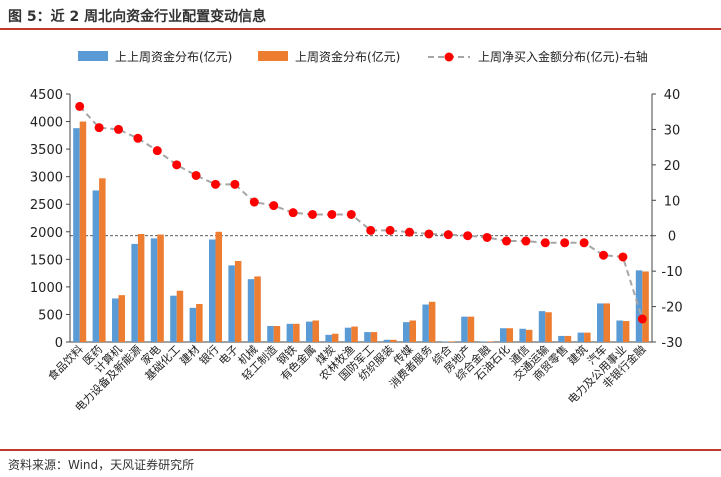 This screenshot has width=721, height=477. I want to click on source-rule, so click(360, 450).